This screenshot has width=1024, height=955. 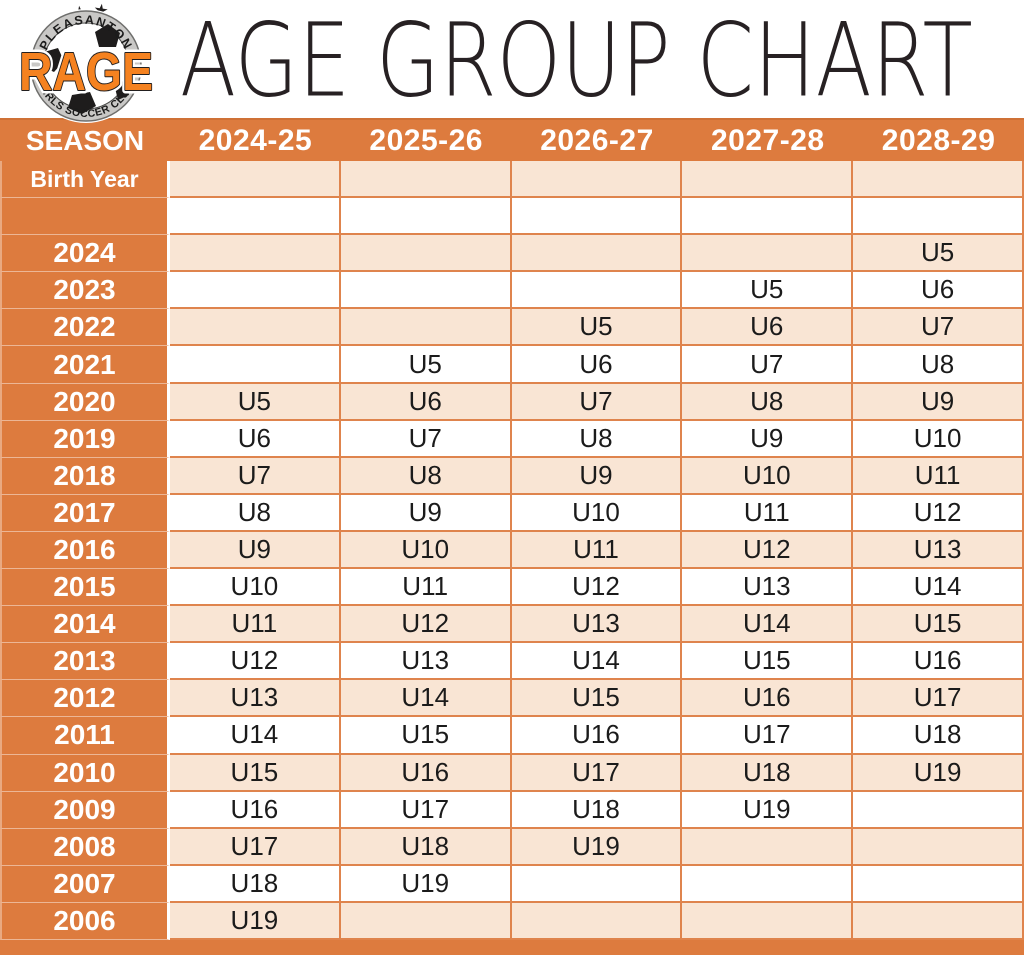 What do you see at coordinates (85, 550) in the screenshot?
I see `birth-year-label: 2016` at bounding box center [85, 550].